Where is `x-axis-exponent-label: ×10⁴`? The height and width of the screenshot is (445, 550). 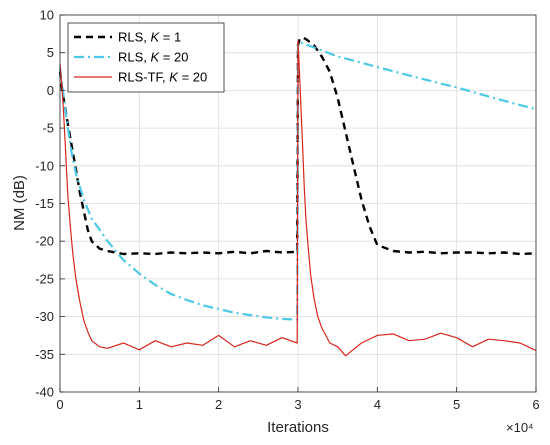 x-axis-exponent-label: ×10⁴ is located at coordinates (520, 427).